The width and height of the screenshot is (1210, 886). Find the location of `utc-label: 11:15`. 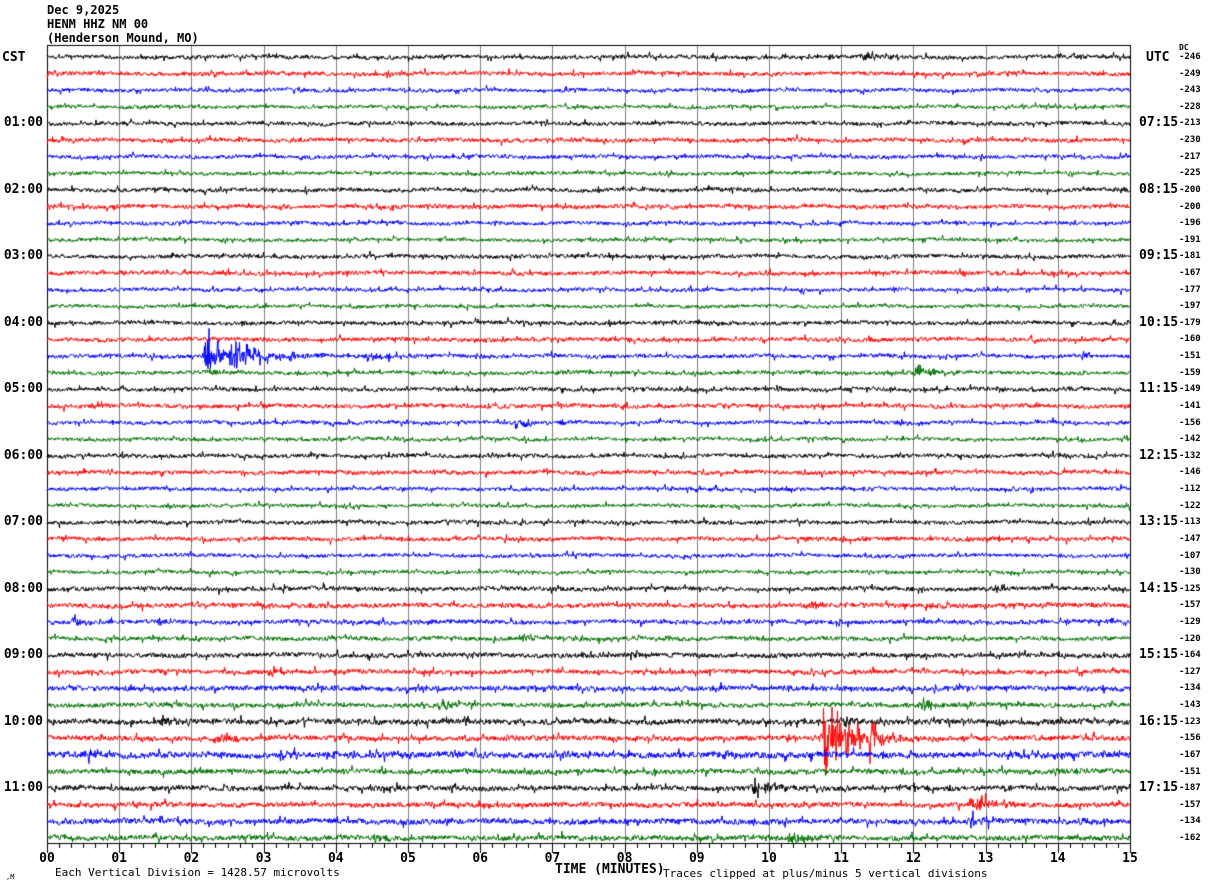

utc-label: 11:15 is located at coordinates (1159, 389).